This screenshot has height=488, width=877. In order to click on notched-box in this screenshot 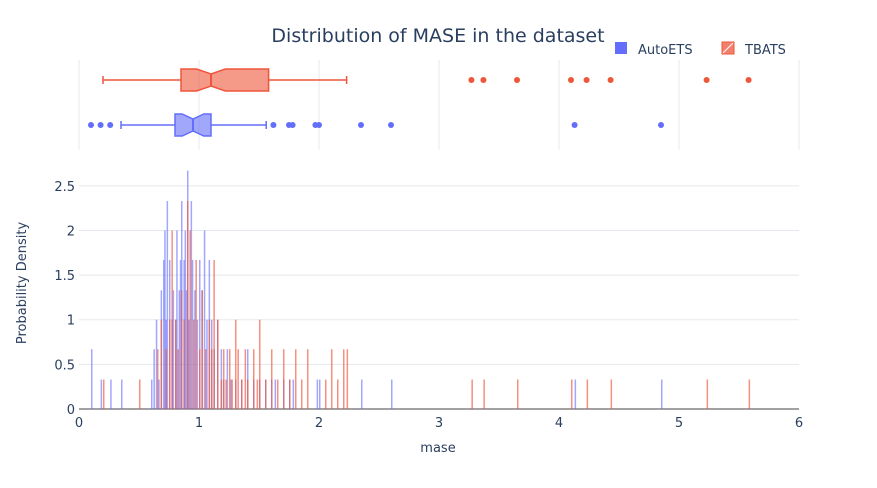, I will do `click(225, 80)`.